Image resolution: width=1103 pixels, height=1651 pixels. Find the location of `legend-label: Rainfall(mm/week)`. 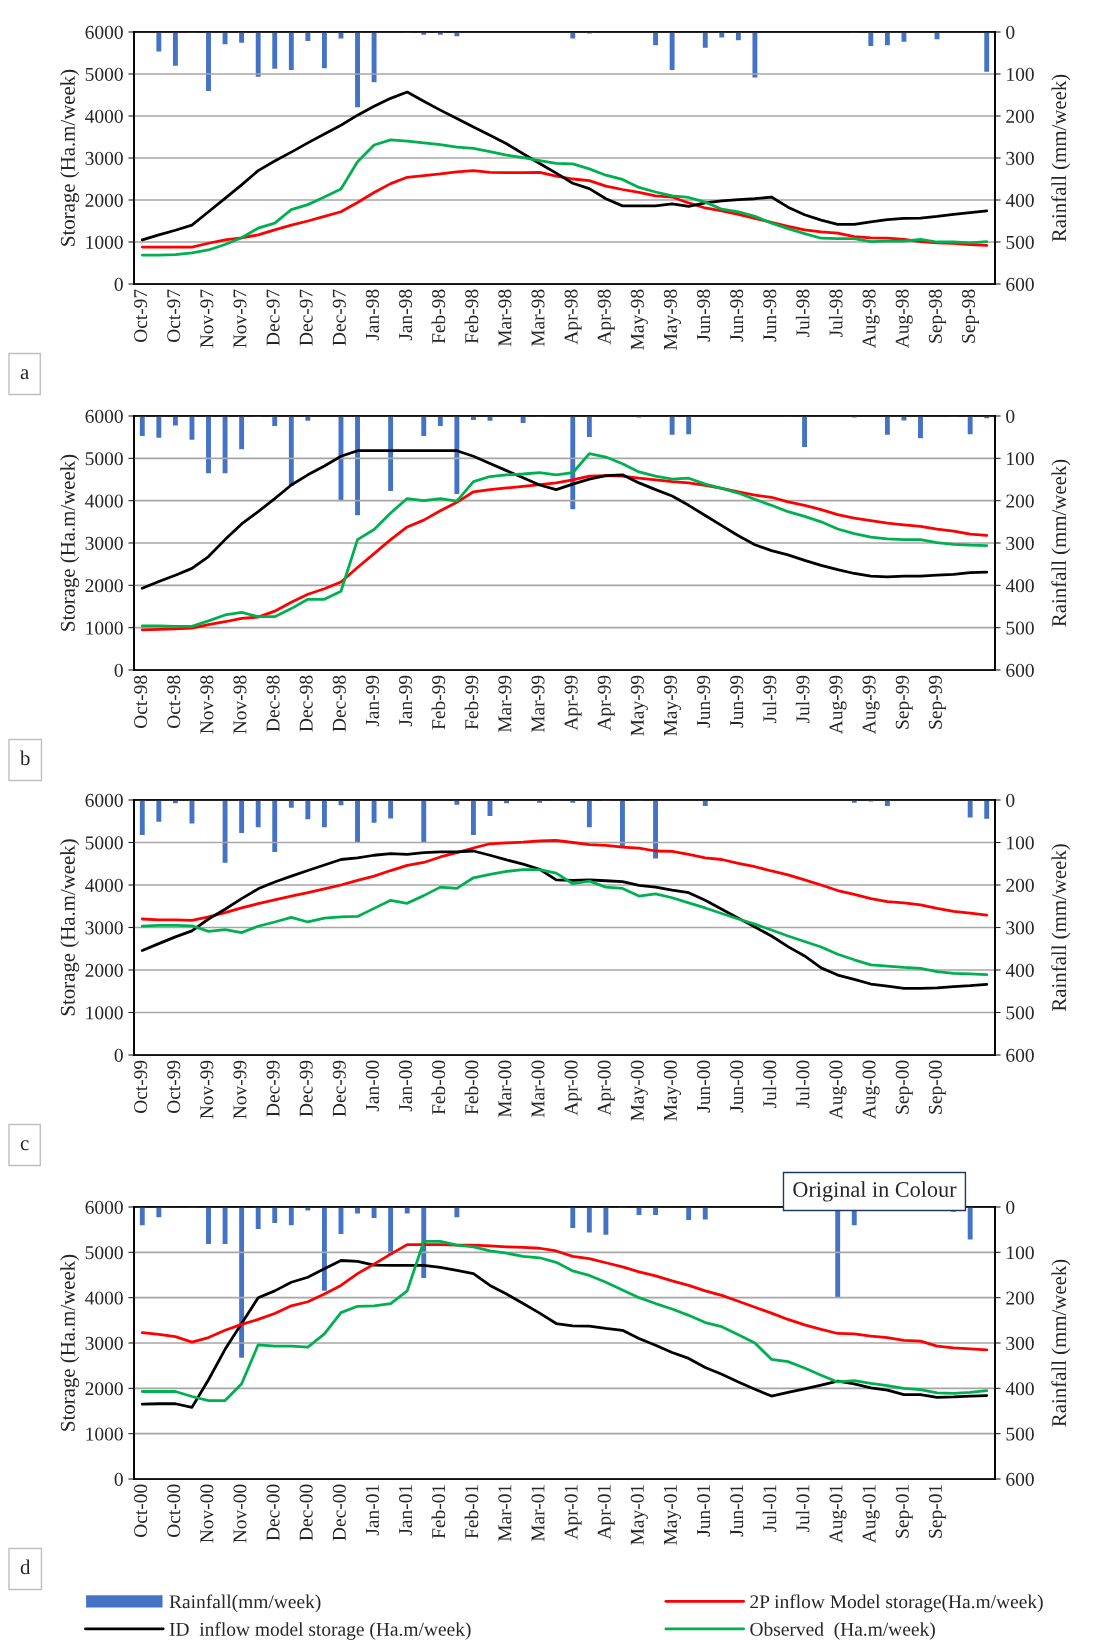

legend-label: Rainfall(mm/week) is located at coordinates (245, 1603).